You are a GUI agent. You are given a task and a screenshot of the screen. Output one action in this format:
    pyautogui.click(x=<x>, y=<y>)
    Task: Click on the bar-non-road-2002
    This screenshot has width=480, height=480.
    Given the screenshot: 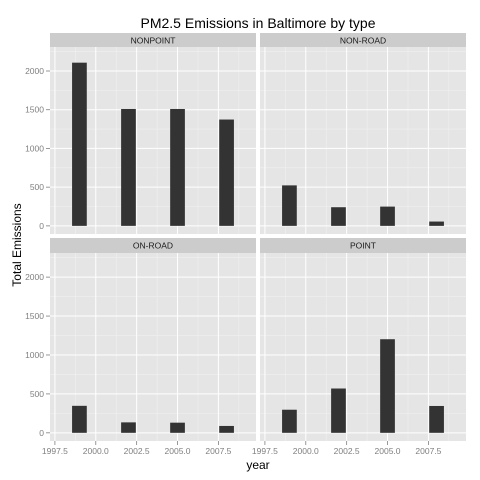 What is the action you would take?
    pyautogui.click(x=338, y=216)
    